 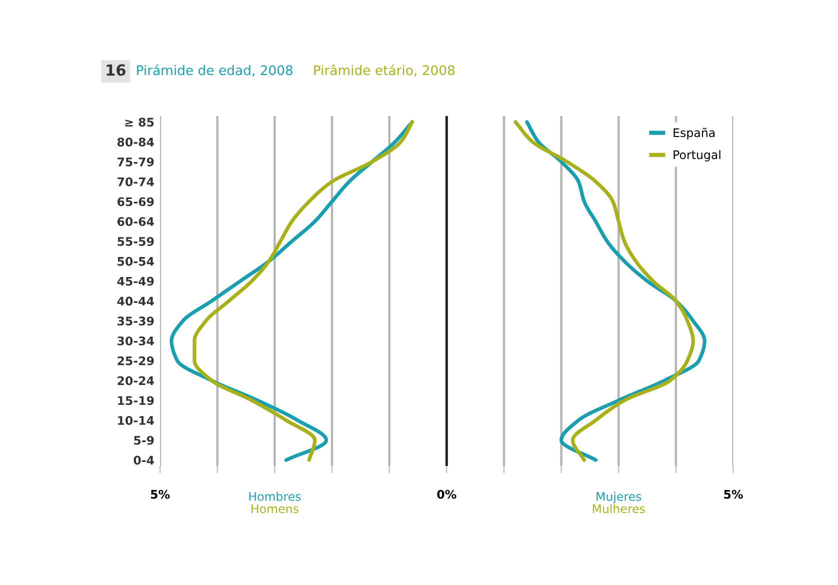 What do you see at coordinates (694, 134) in the screenshot?
I see `legend-label: España` at bounding box center [694, 134].